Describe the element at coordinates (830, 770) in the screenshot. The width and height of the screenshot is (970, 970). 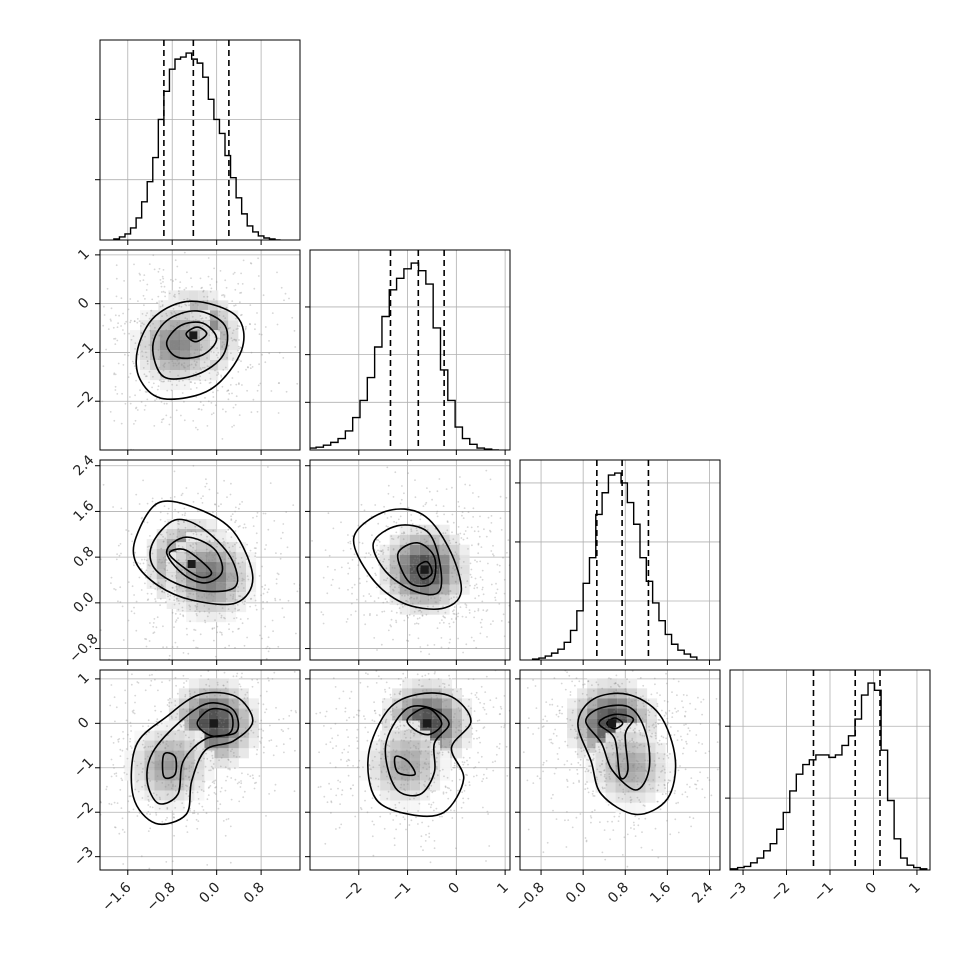
I see `plot-area` at that location.